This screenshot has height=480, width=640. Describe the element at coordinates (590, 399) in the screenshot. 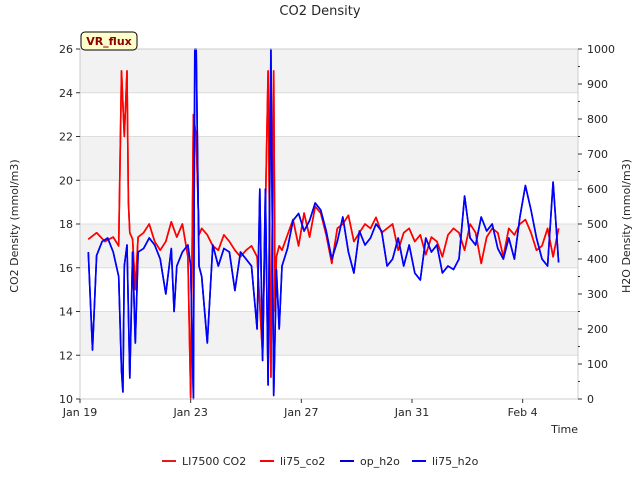

I see `y-right-tick-label: 0` at that location.